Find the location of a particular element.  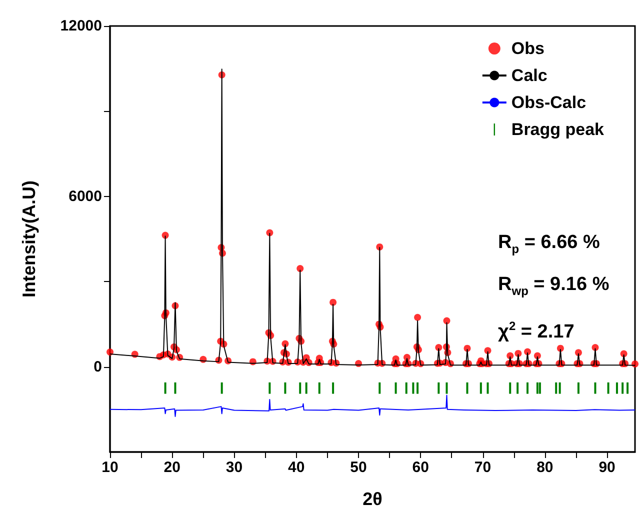

x-tick-label: 30 is located at coordinates (234, 467).